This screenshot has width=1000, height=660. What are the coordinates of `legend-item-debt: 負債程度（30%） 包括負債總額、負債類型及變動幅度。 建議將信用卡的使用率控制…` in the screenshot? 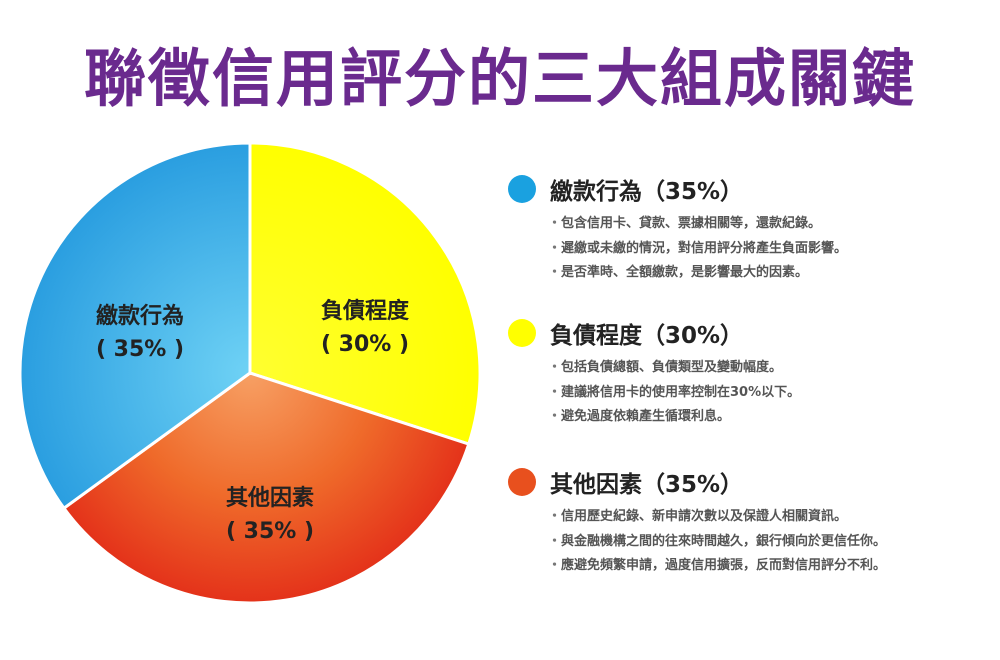 It's located at (654, 373).